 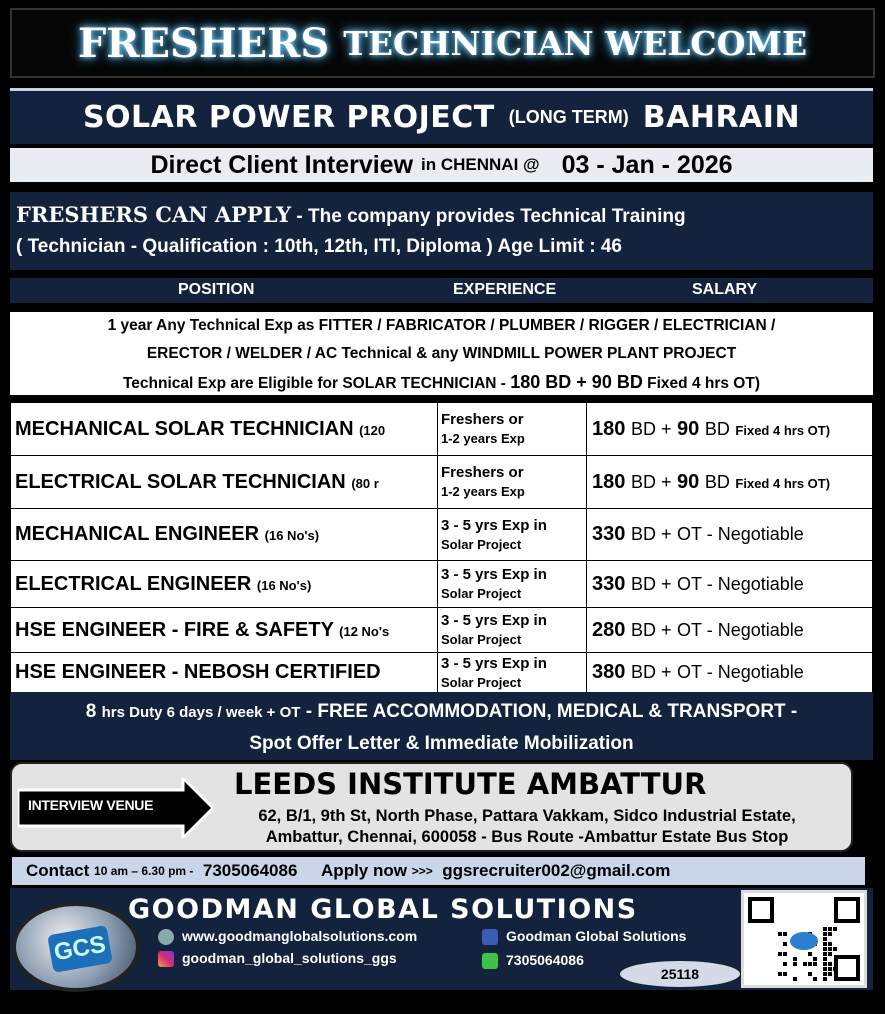 I want to click on salary-cell: 180 BD + 90 BD Fixed 4 hrs OT), so click(x=729, y=482).